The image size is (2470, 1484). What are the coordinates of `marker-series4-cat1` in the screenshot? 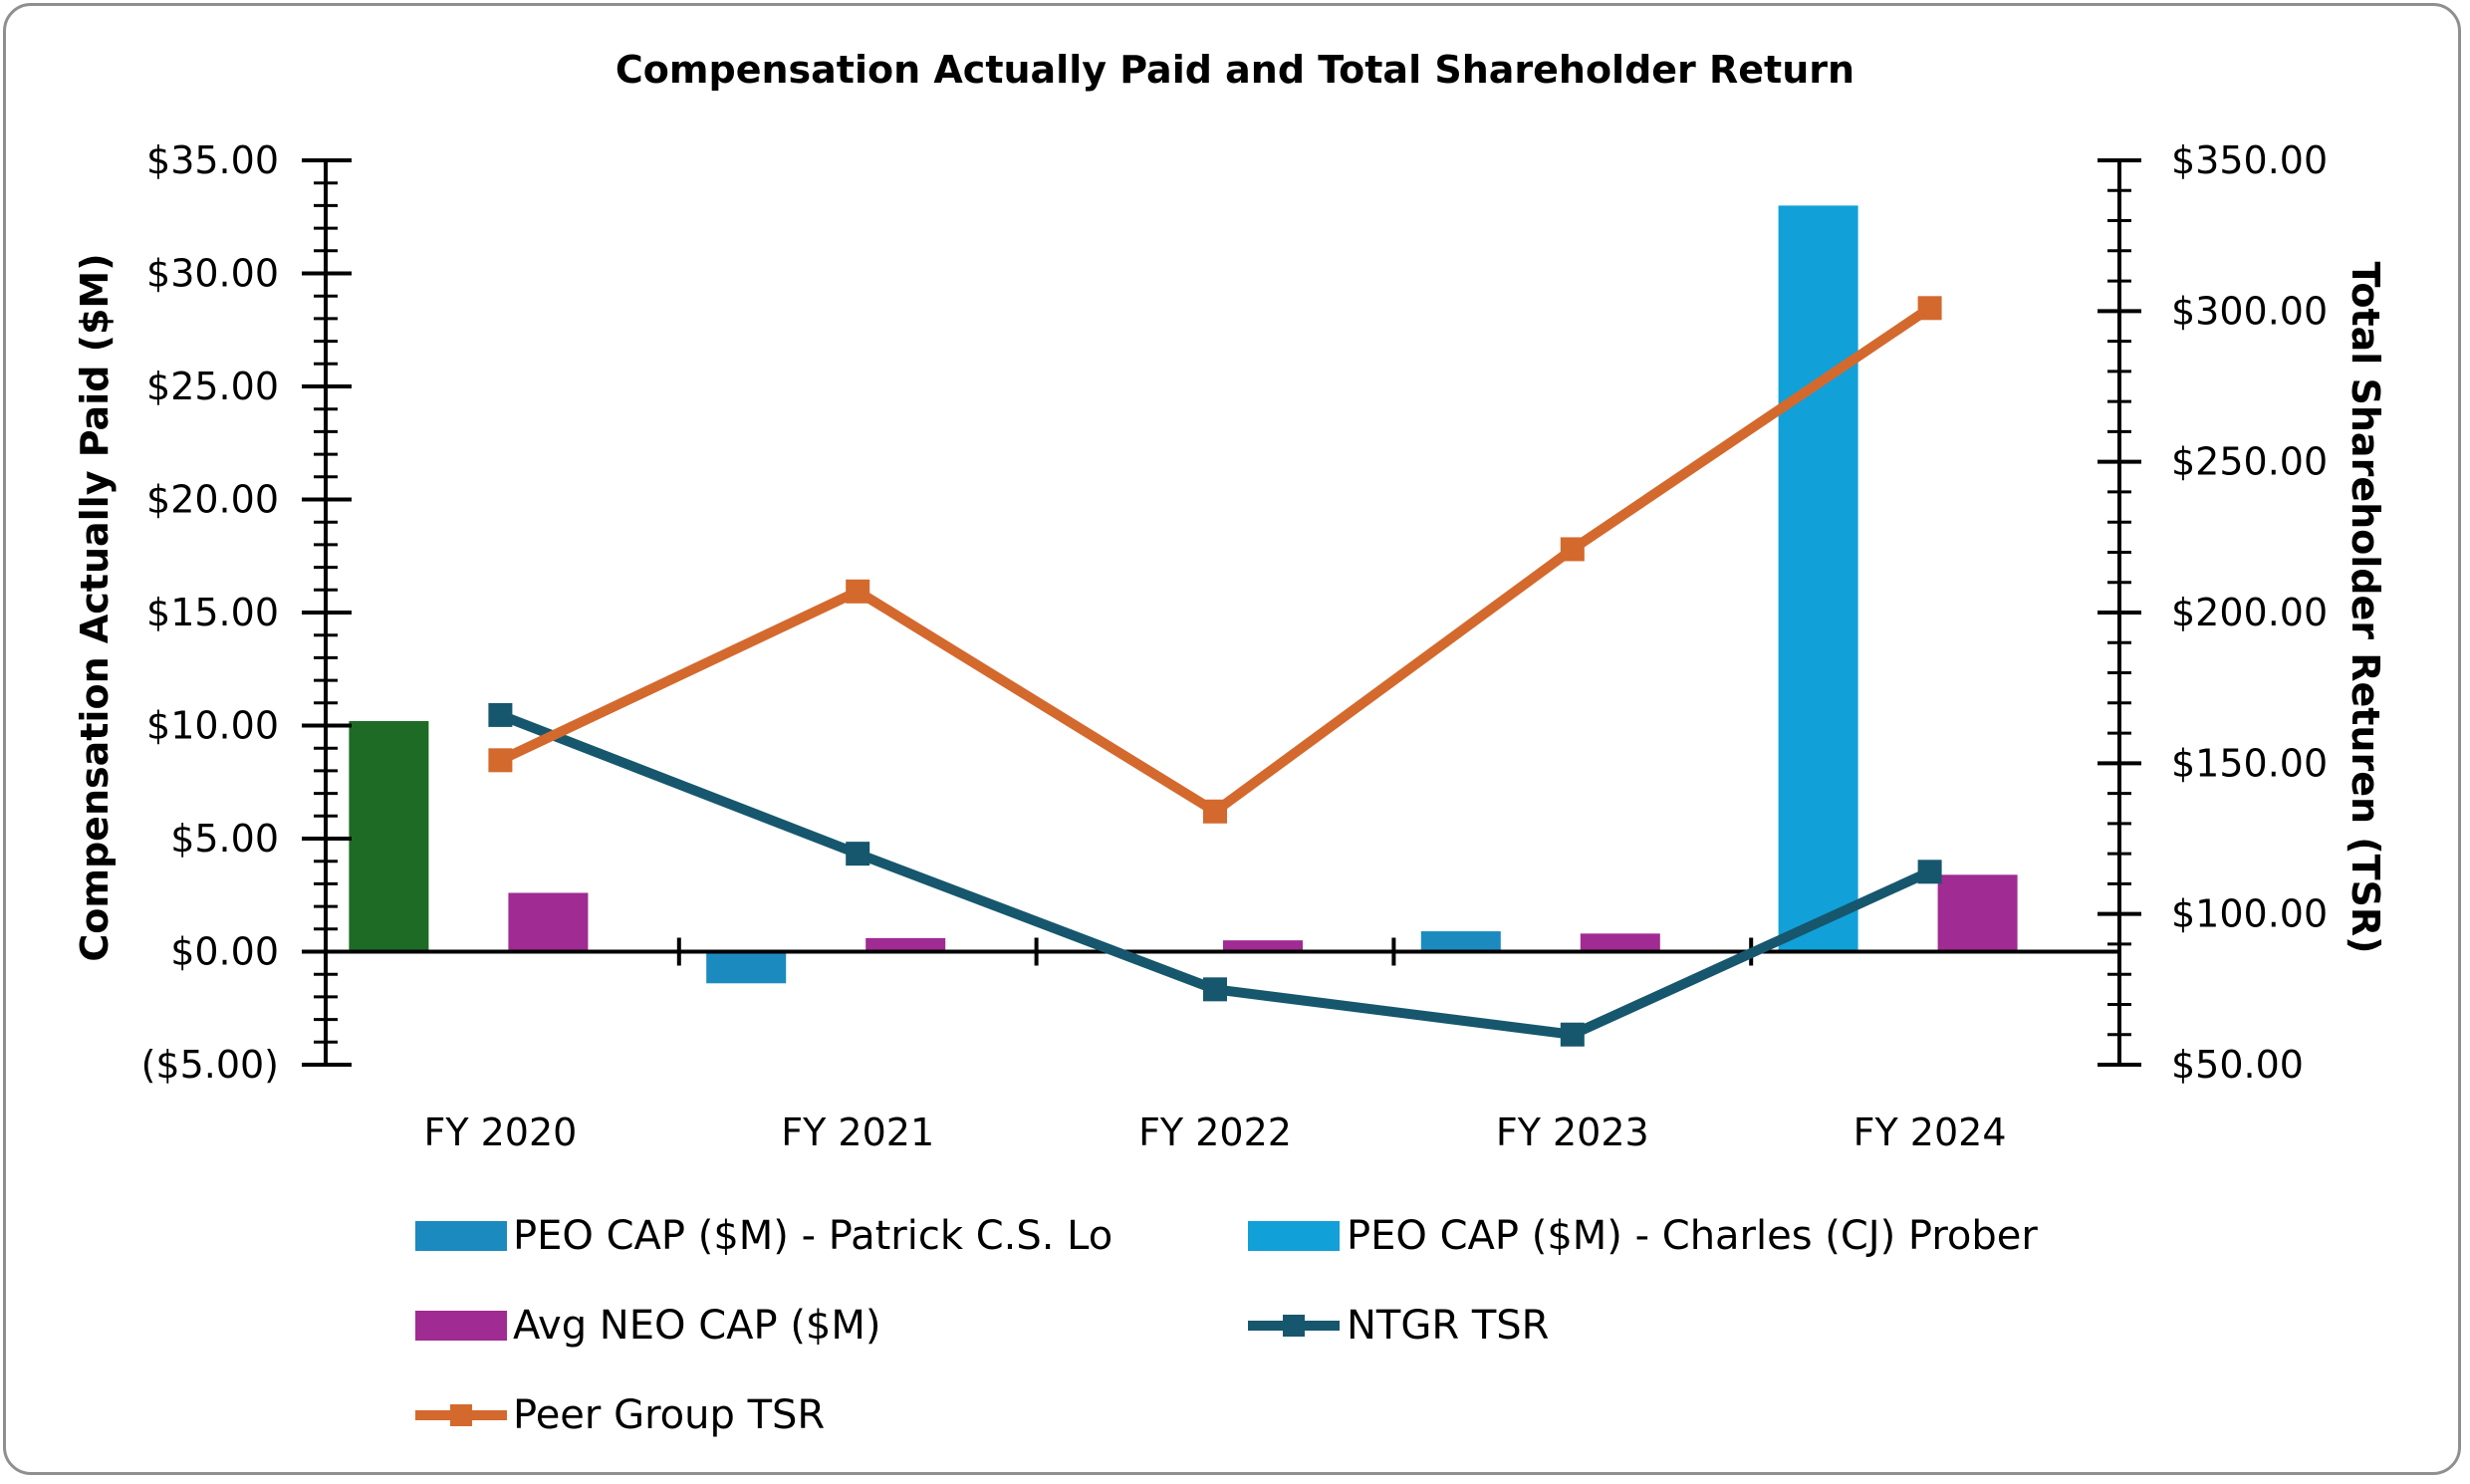 It's located at (858, 591).